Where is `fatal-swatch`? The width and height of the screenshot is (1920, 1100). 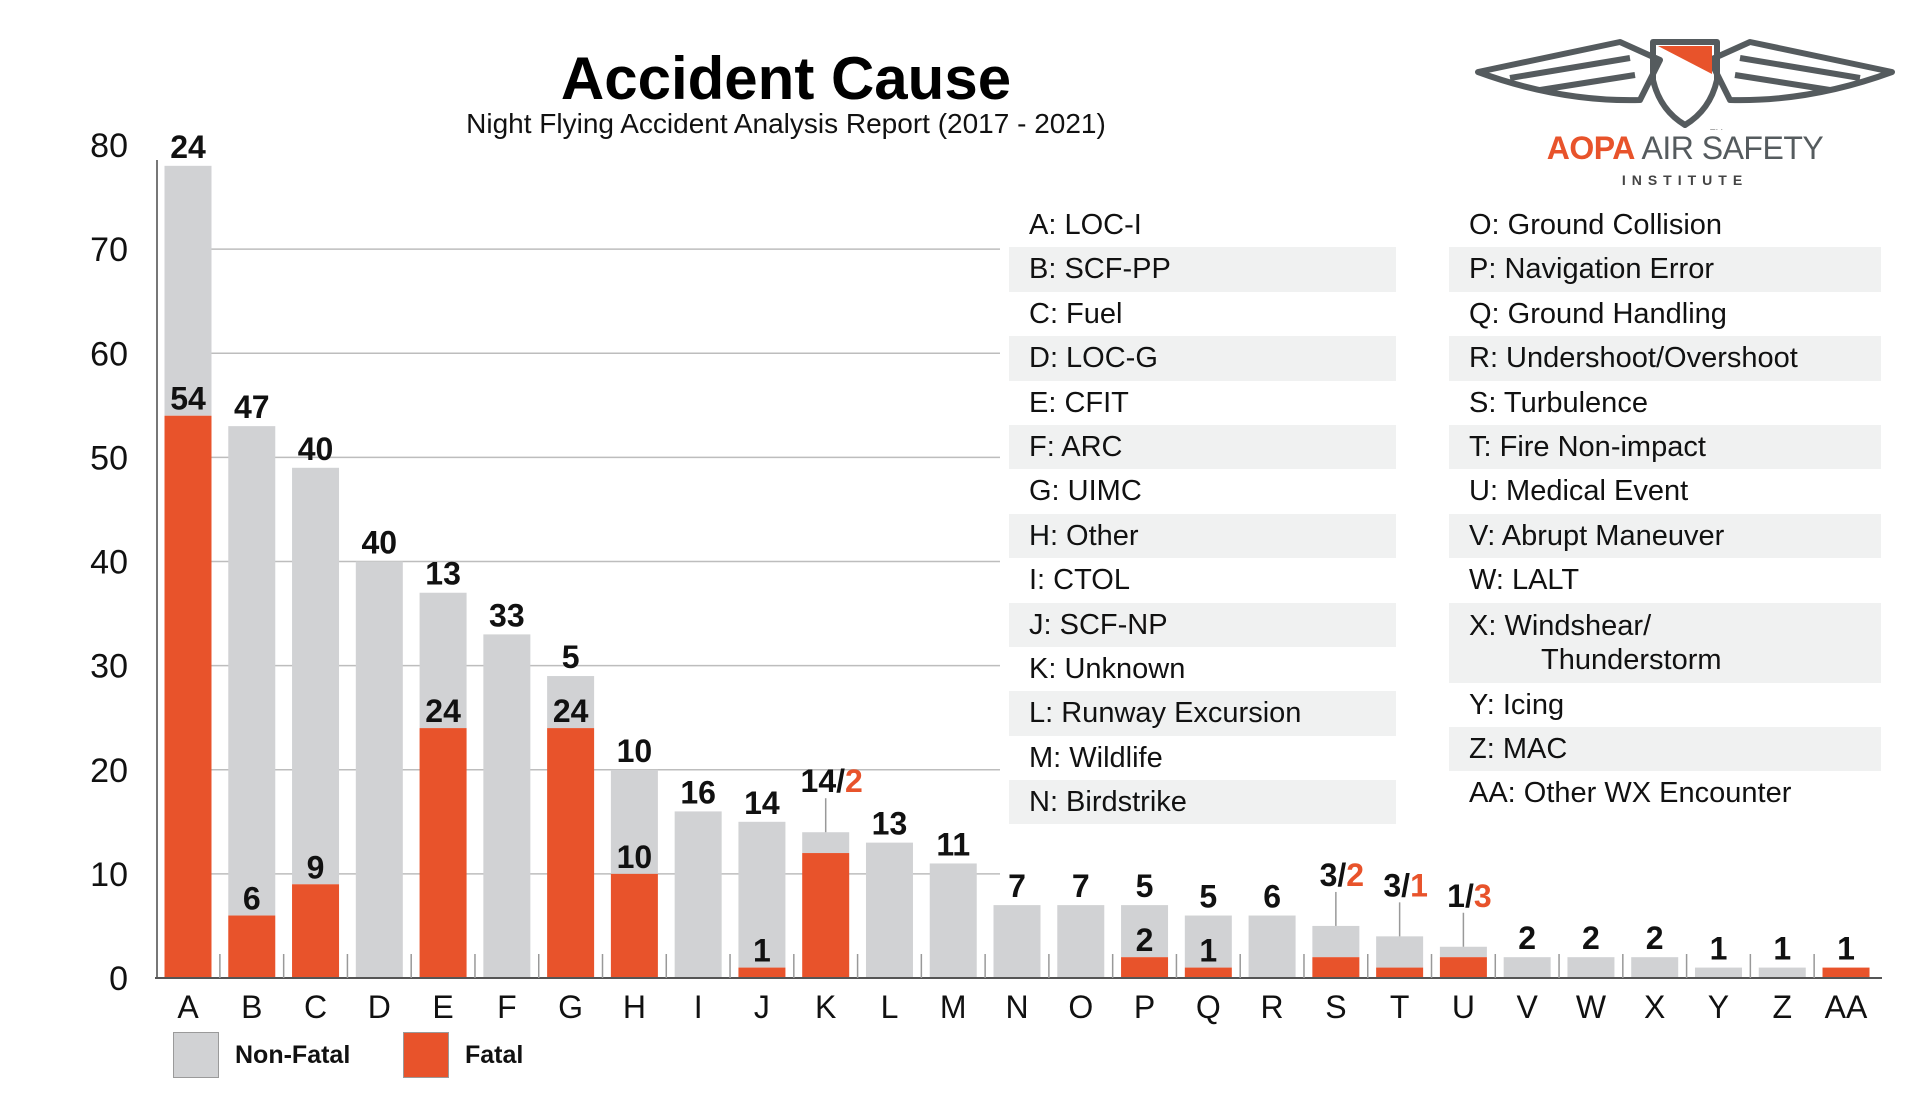 fatal-swatch is located at coordinates (426, 1055).